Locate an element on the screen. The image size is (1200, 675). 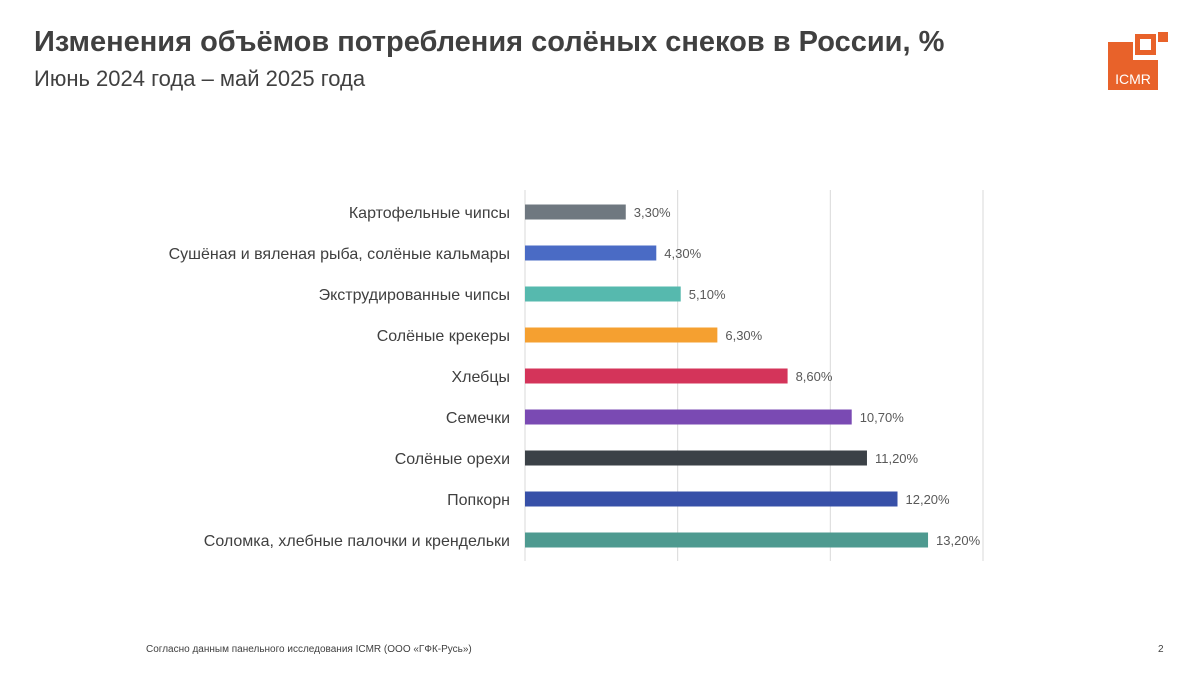
data-label: 6,30% is located at coordinates (743, 335).